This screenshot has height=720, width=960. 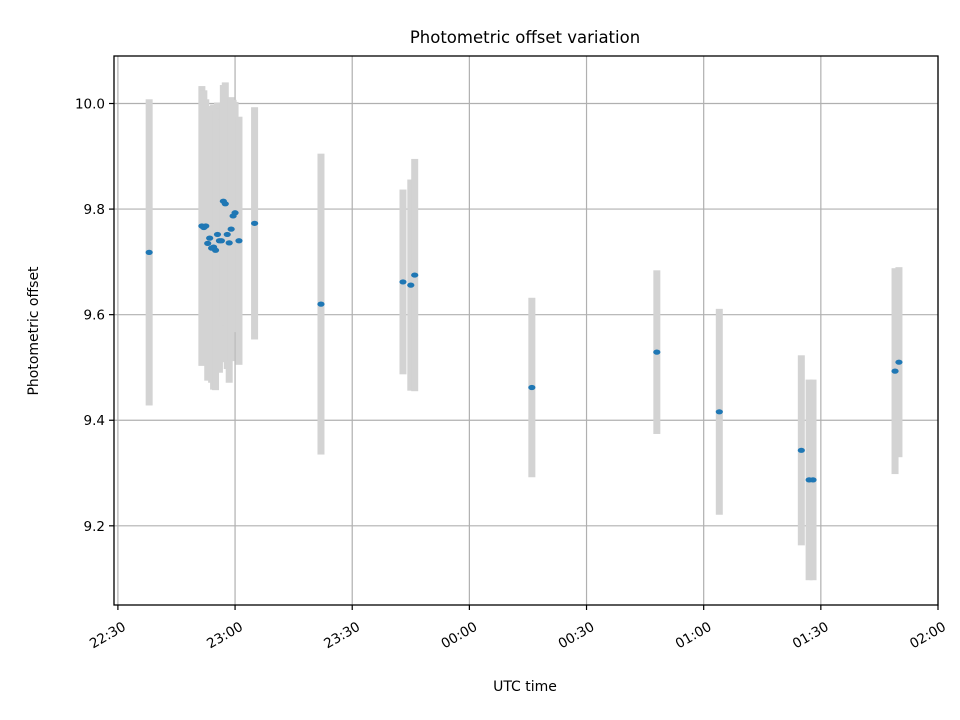 What do you see at coordinates (94, 210) in the screenshot?
I see `y-tick-label: 9.8` at bounding box center [94, 210].